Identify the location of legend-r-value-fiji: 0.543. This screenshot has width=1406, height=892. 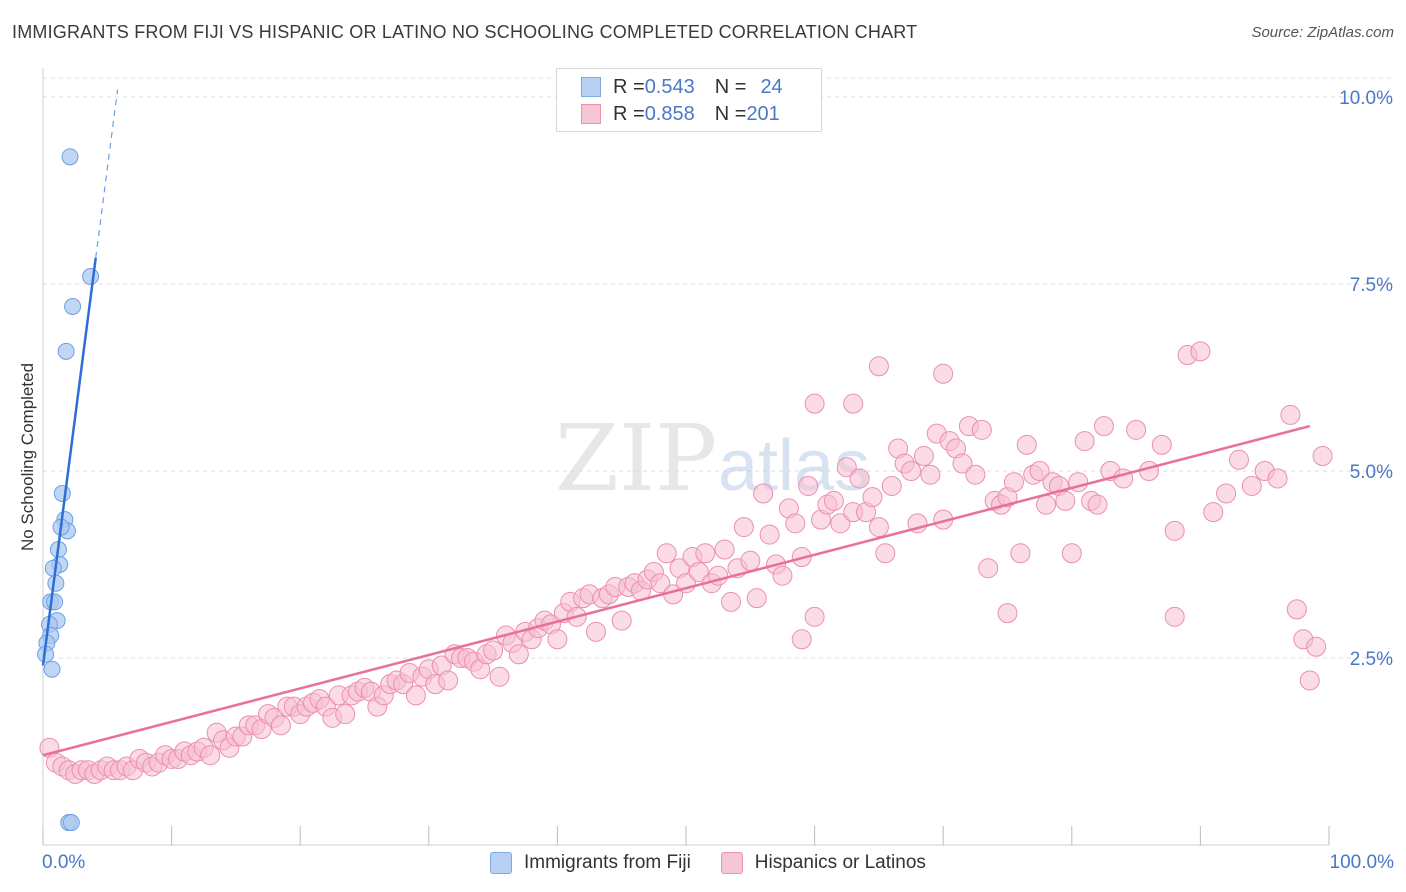
(669, 86).